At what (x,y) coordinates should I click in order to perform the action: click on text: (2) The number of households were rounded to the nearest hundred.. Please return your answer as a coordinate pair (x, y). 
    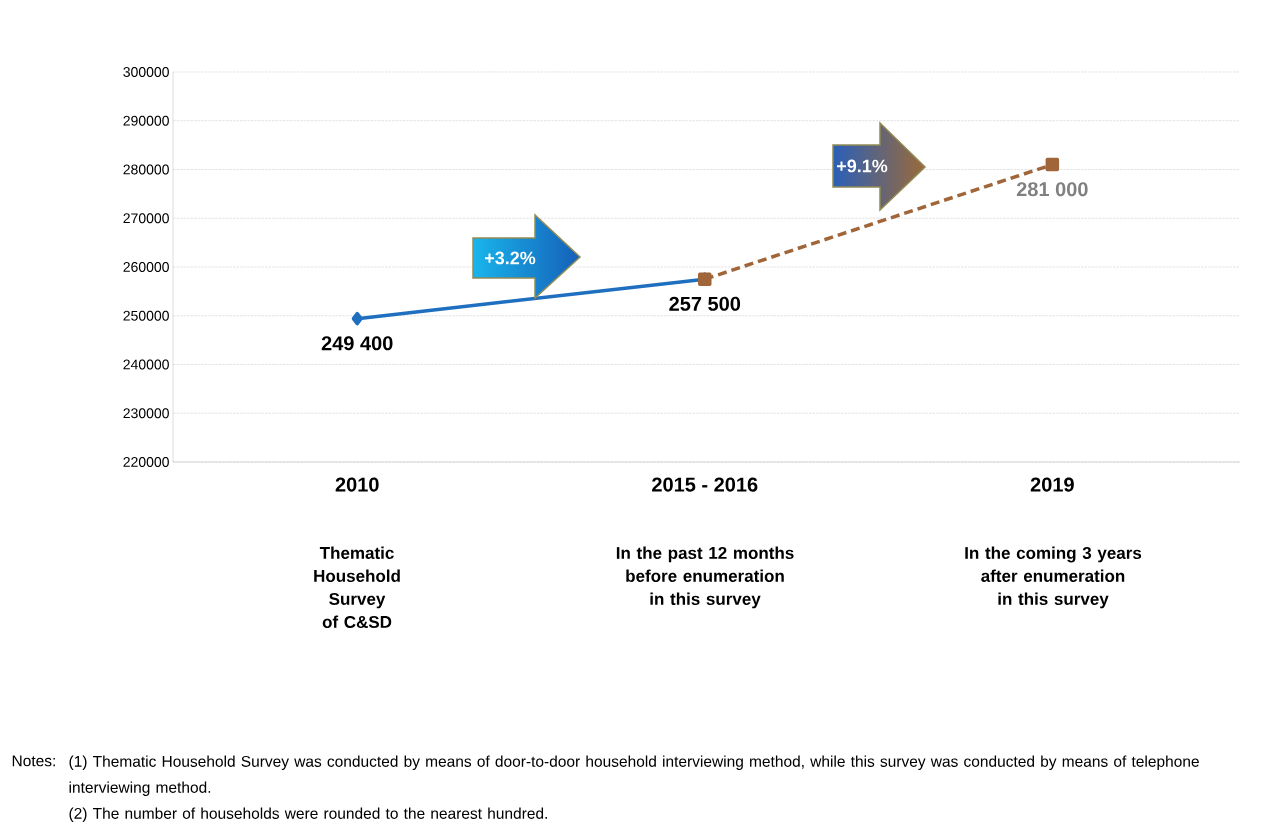
    Looking at the image, I should click on (308, 814).